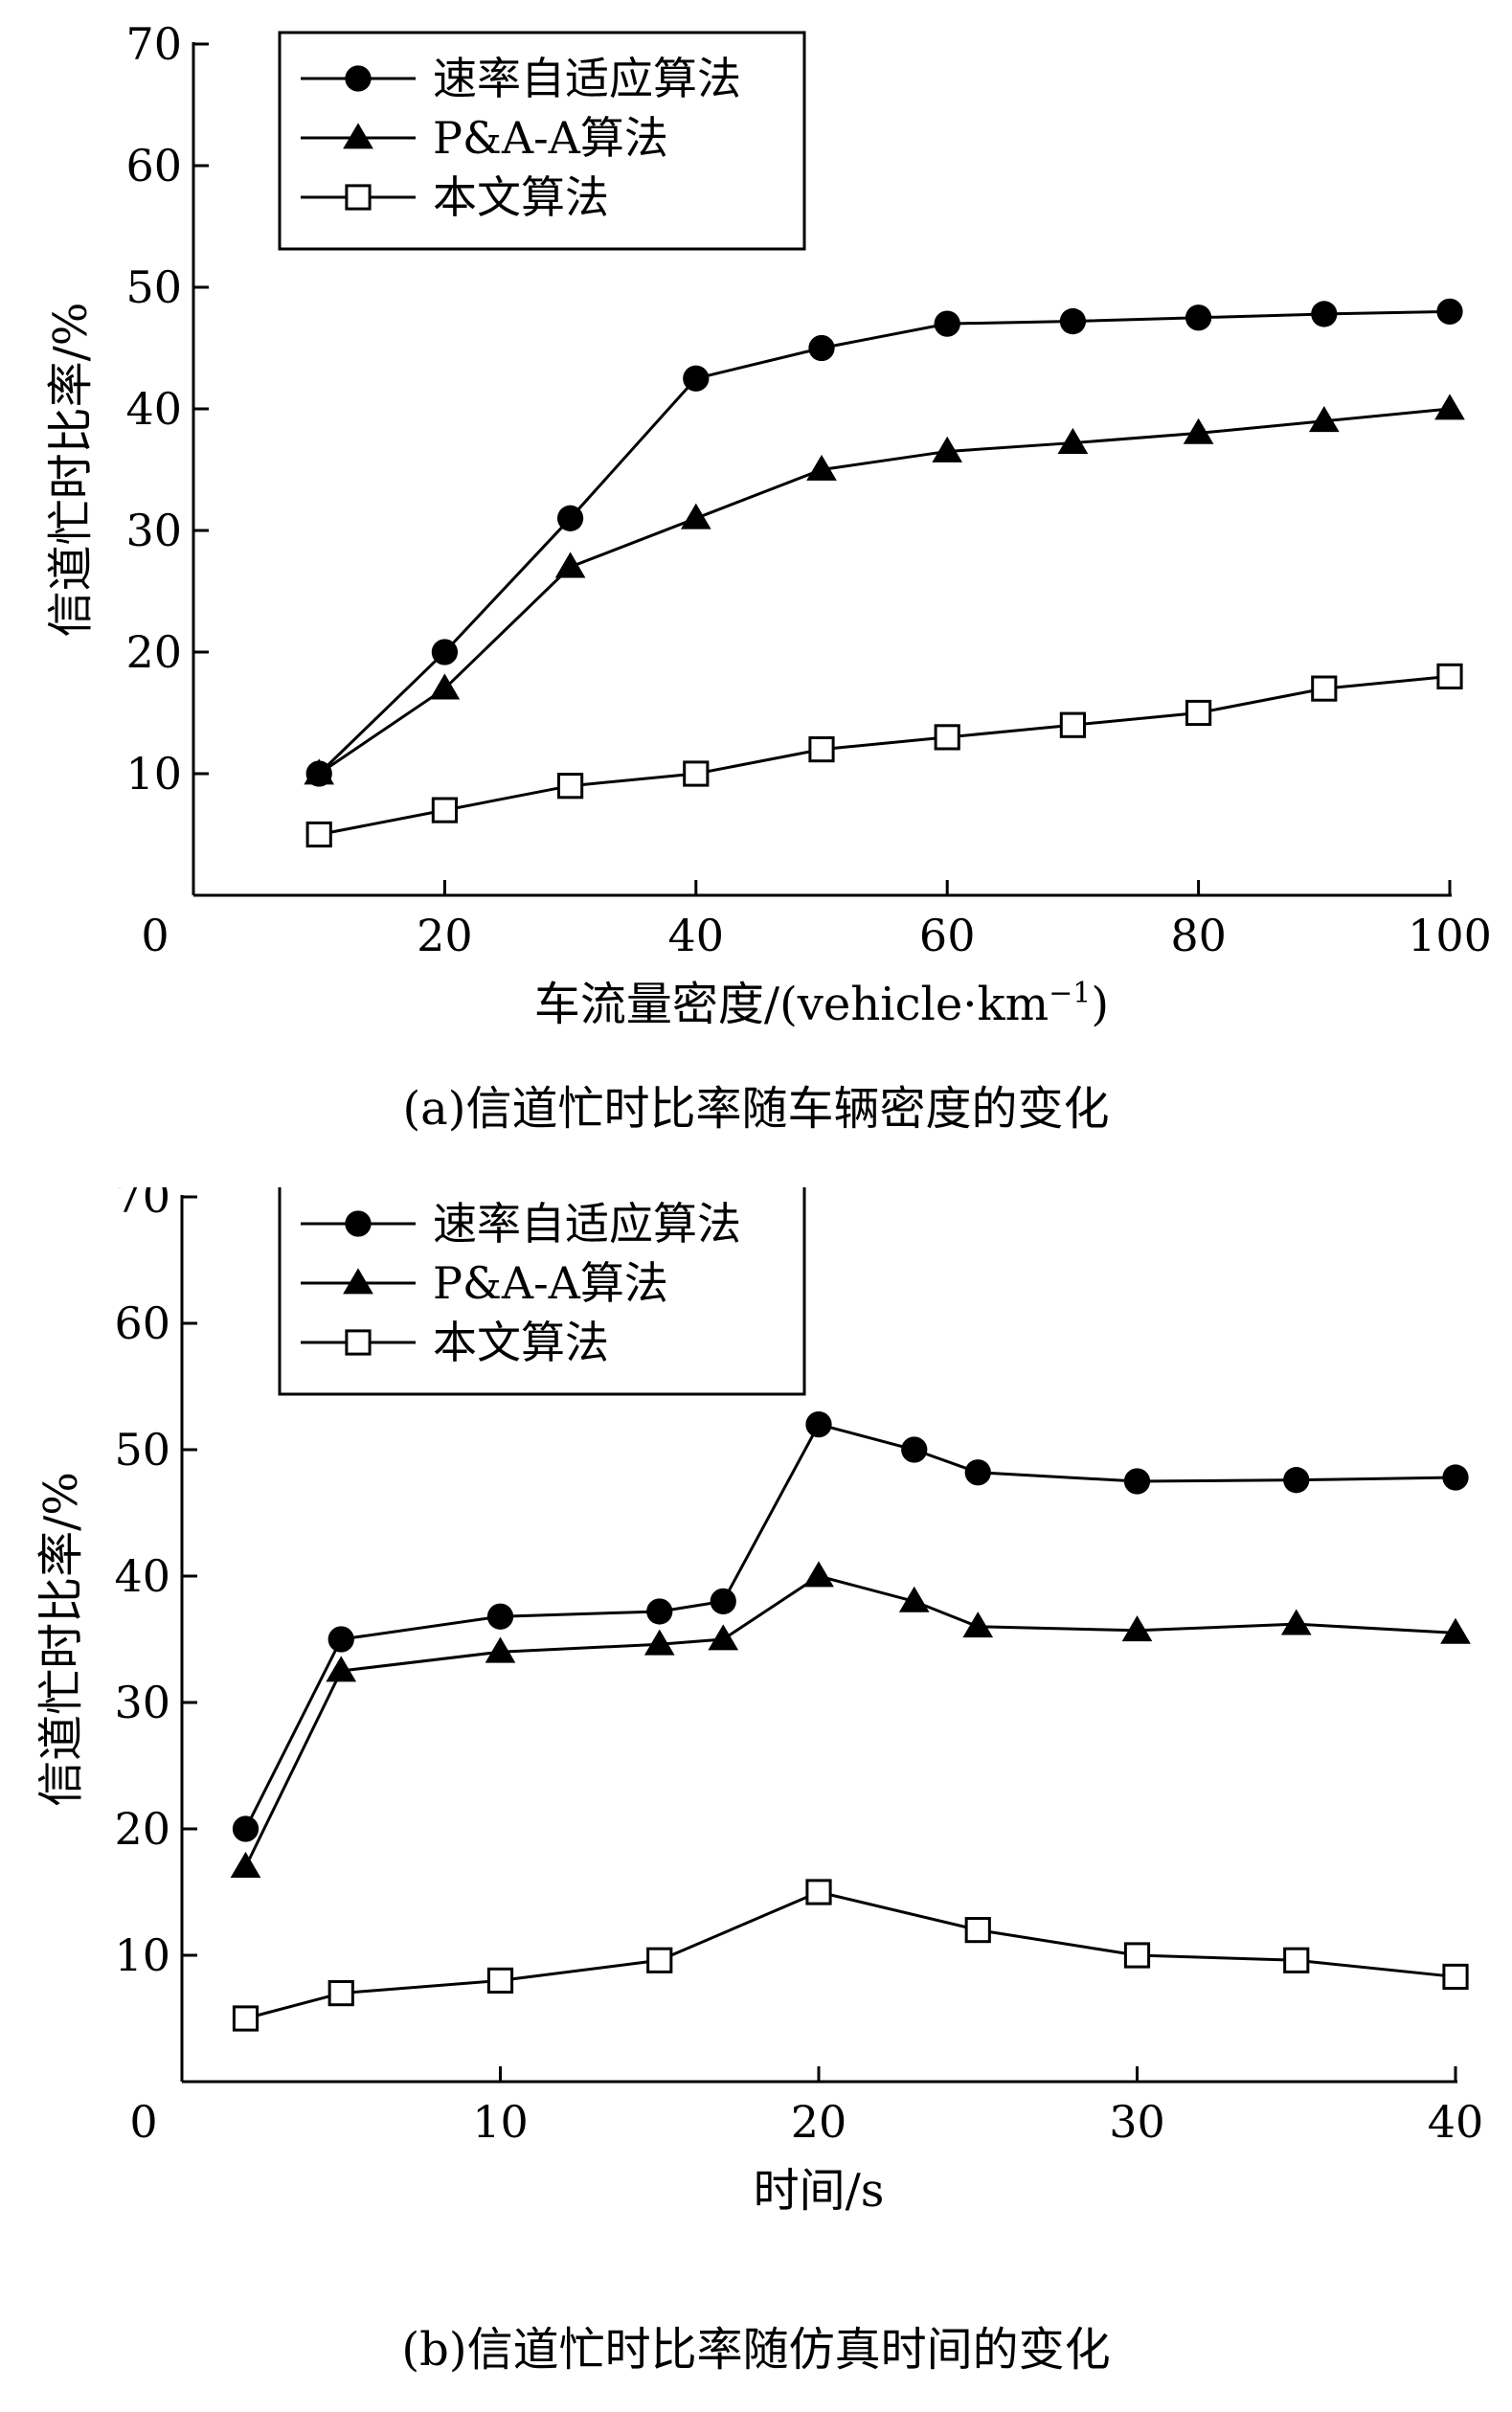 The width and height of the screenshot is (1512, 2412). What do you see at coordinates (1450, 935) in the screenshot?
I see `x-tick-label: 100` at bounding box center [1450, 935].